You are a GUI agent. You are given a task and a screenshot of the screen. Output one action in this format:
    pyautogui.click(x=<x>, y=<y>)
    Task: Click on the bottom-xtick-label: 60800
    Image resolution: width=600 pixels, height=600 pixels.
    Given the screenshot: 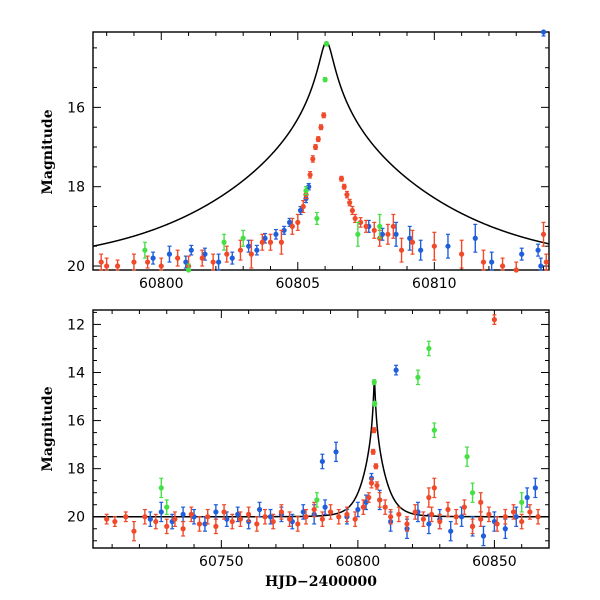 What is the action you would take?
    pyautogui.click(x=358, y=562)
    